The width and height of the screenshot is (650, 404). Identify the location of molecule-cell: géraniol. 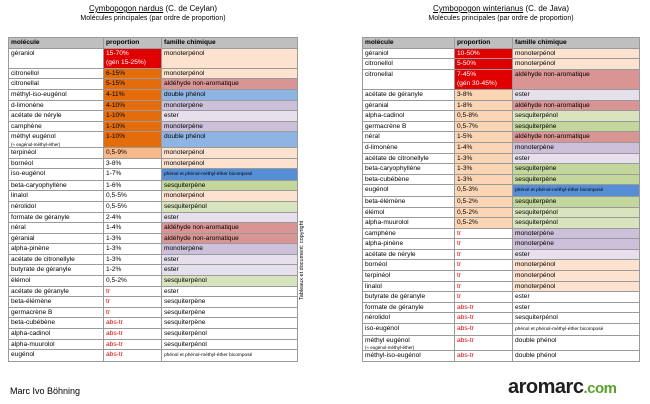
(56, 58).